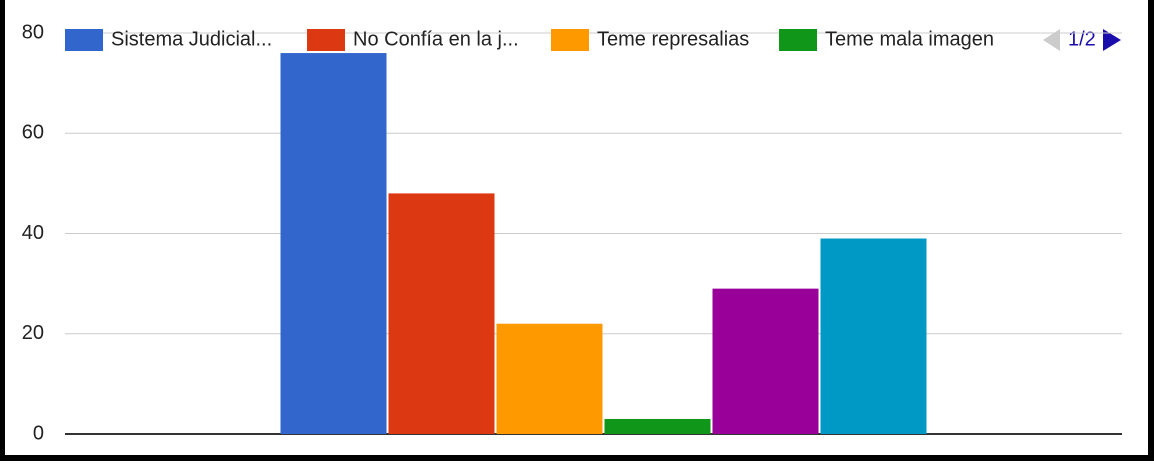  I want to click on y-tick-label: 40, so click(33, 233).